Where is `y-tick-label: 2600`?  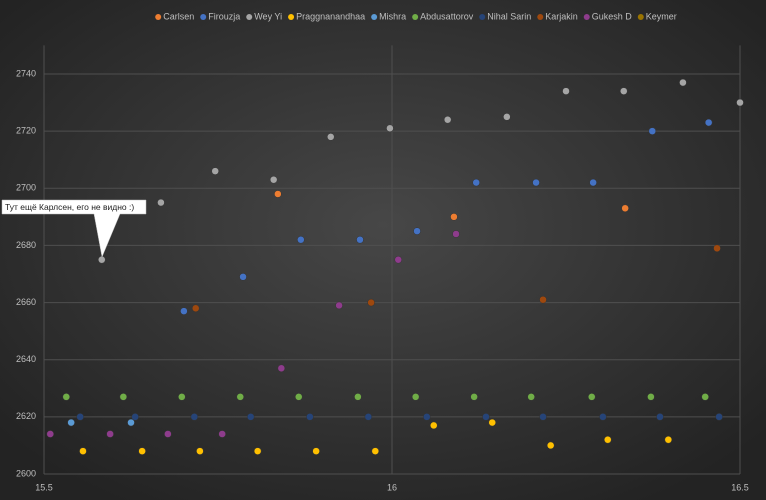
y-tick-label: 2600 is located at coordinates (26, 473).